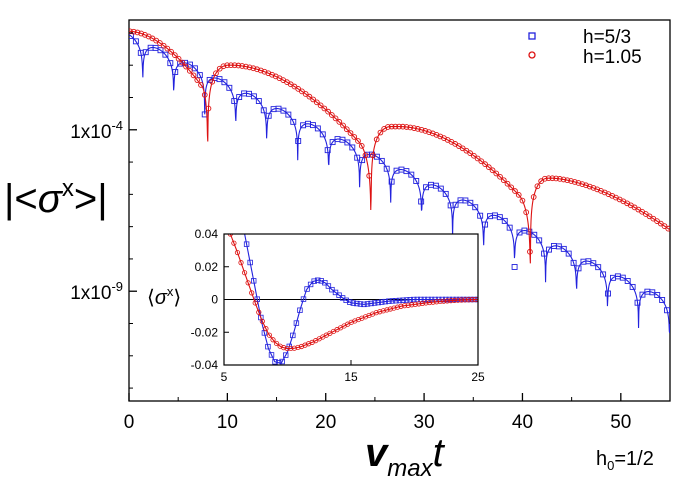  What do you see at coordinates (129, 422) in the screenshot?
I see `main-xtick-label: 0` at bounding box center [129, 422].